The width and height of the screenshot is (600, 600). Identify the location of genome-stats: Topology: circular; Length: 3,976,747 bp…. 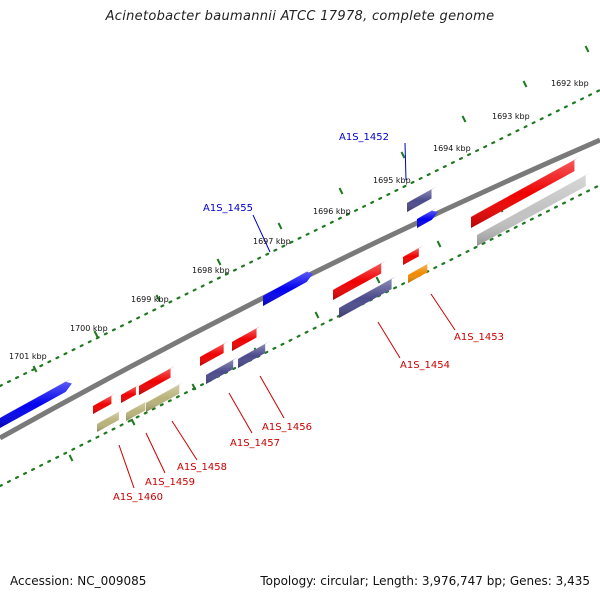
(425, 581).